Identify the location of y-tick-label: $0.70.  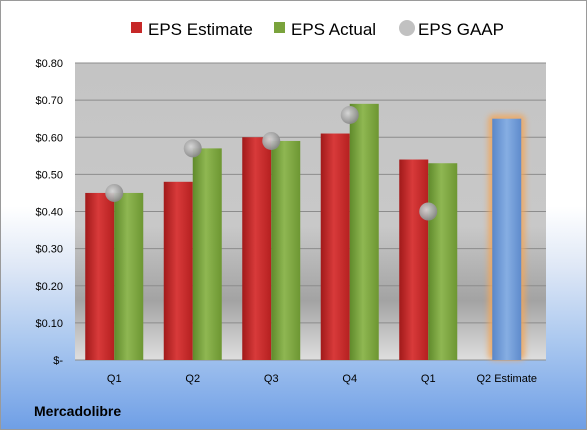
(49, 101).